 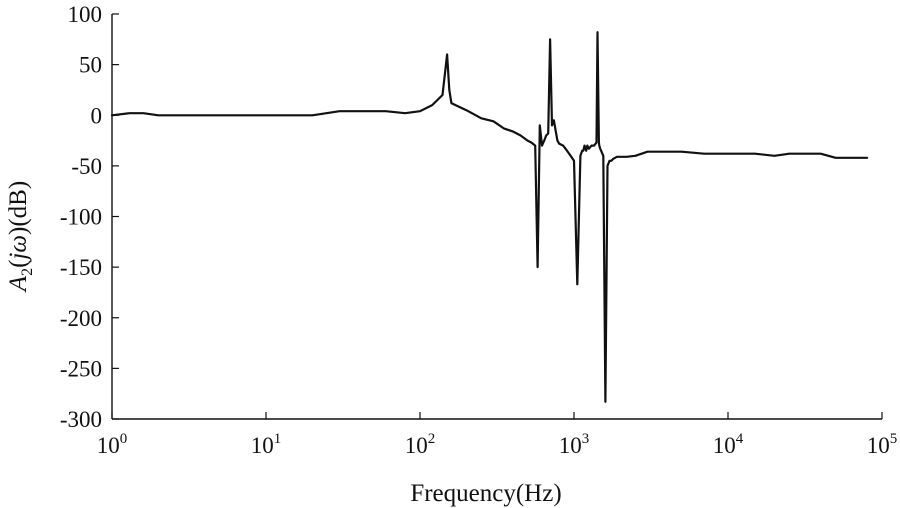 What do you see at coordinates (81, 419) in the screenshot?
I see `y-tick-label: -300` at bounding box center [81, 419].